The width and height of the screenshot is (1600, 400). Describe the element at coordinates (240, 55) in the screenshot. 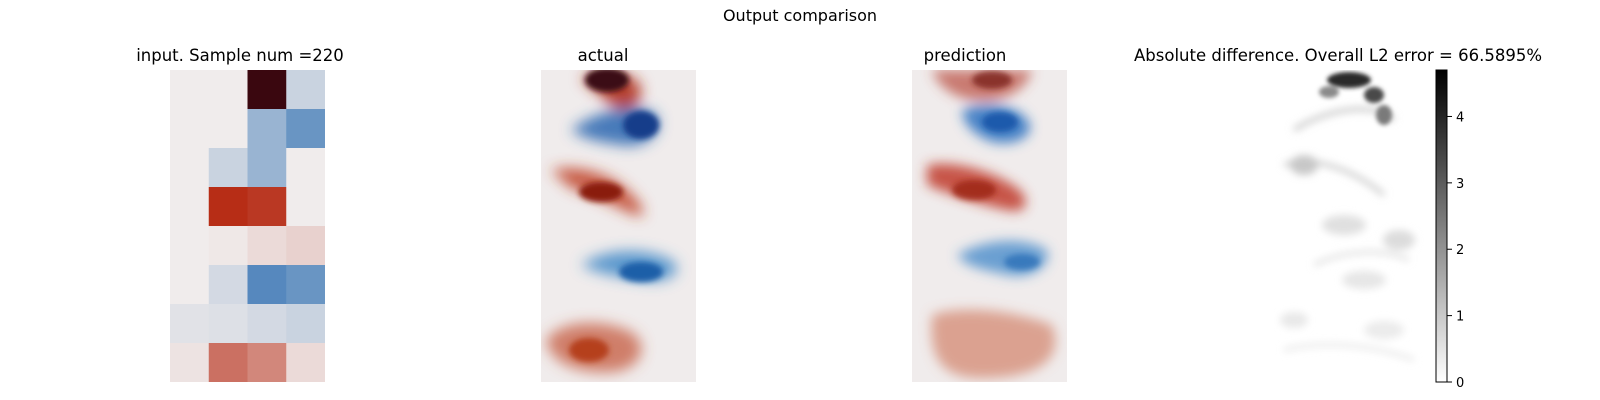

I see `input-panel-title: input. Sample num =220` at that location.